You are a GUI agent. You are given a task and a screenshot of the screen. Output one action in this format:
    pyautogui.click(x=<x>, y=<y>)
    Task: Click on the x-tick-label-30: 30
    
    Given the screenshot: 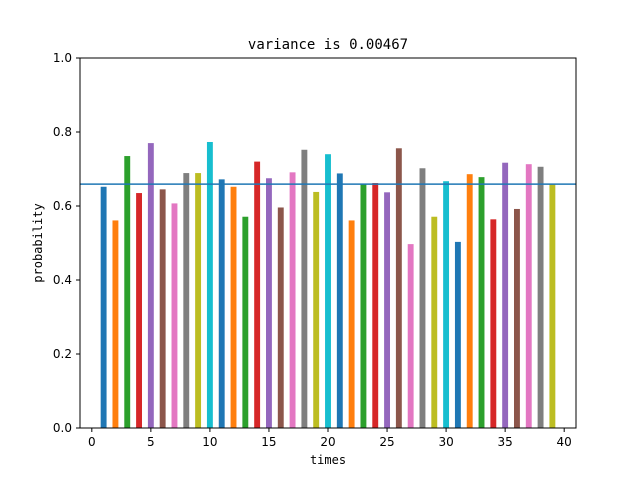 What is the action you would take?
    pyautogui.click(x=445, y=442)
    